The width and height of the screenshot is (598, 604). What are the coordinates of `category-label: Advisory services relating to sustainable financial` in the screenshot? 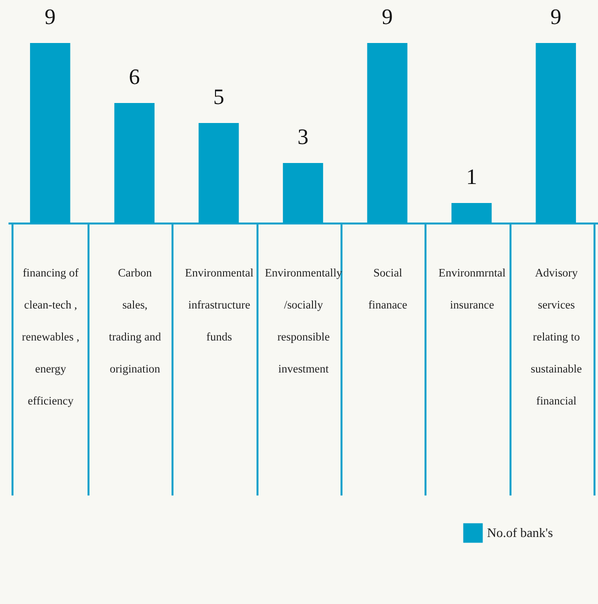 It's located at (556, 338).